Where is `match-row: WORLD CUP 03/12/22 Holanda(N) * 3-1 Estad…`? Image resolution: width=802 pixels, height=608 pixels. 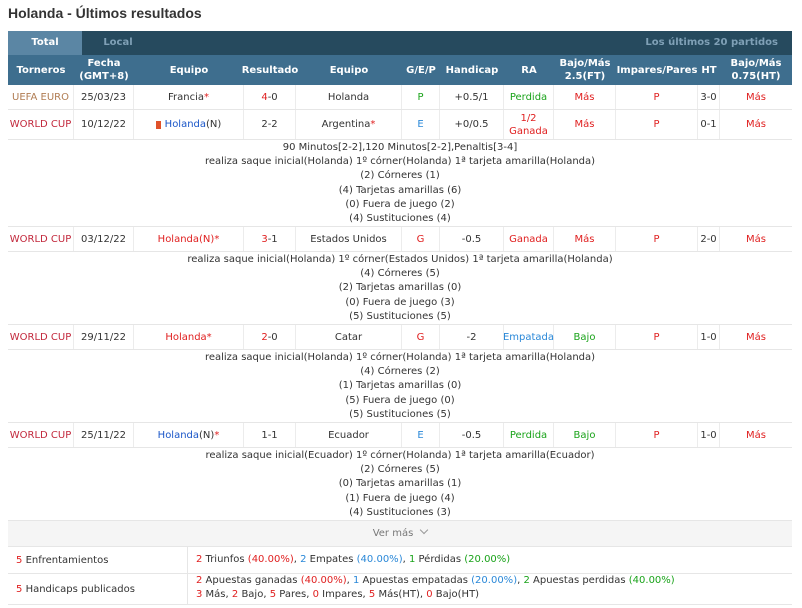
match-row: WORLD CUP 03/12/22 Holanda(N) * 3-1 Estad… is located at coordinates (400, 239).